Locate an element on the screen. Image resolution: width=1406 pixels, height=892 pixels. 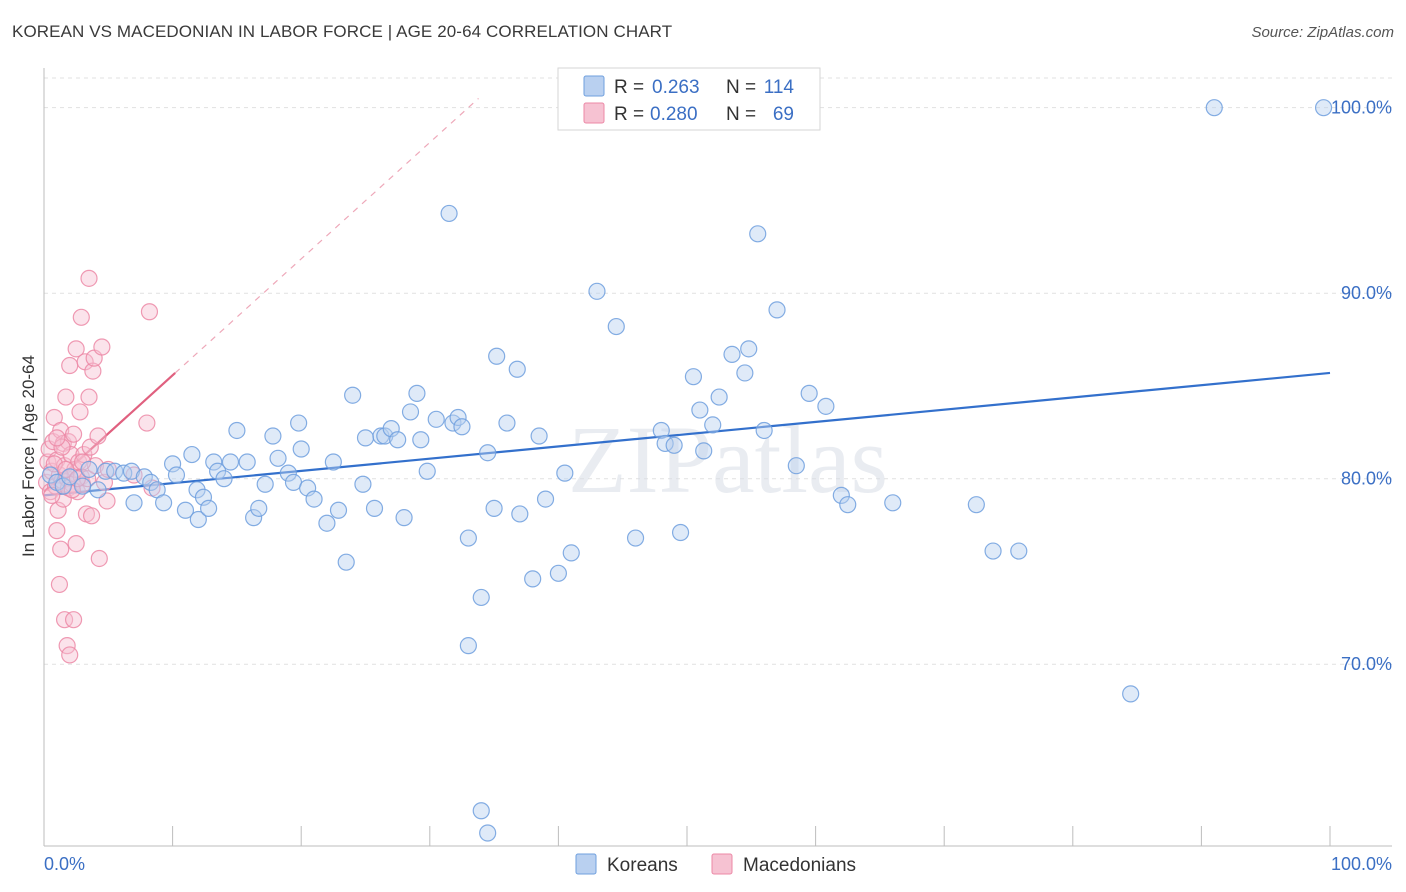
legend-n-value-0: 114 is located at coordinates (779, 87).